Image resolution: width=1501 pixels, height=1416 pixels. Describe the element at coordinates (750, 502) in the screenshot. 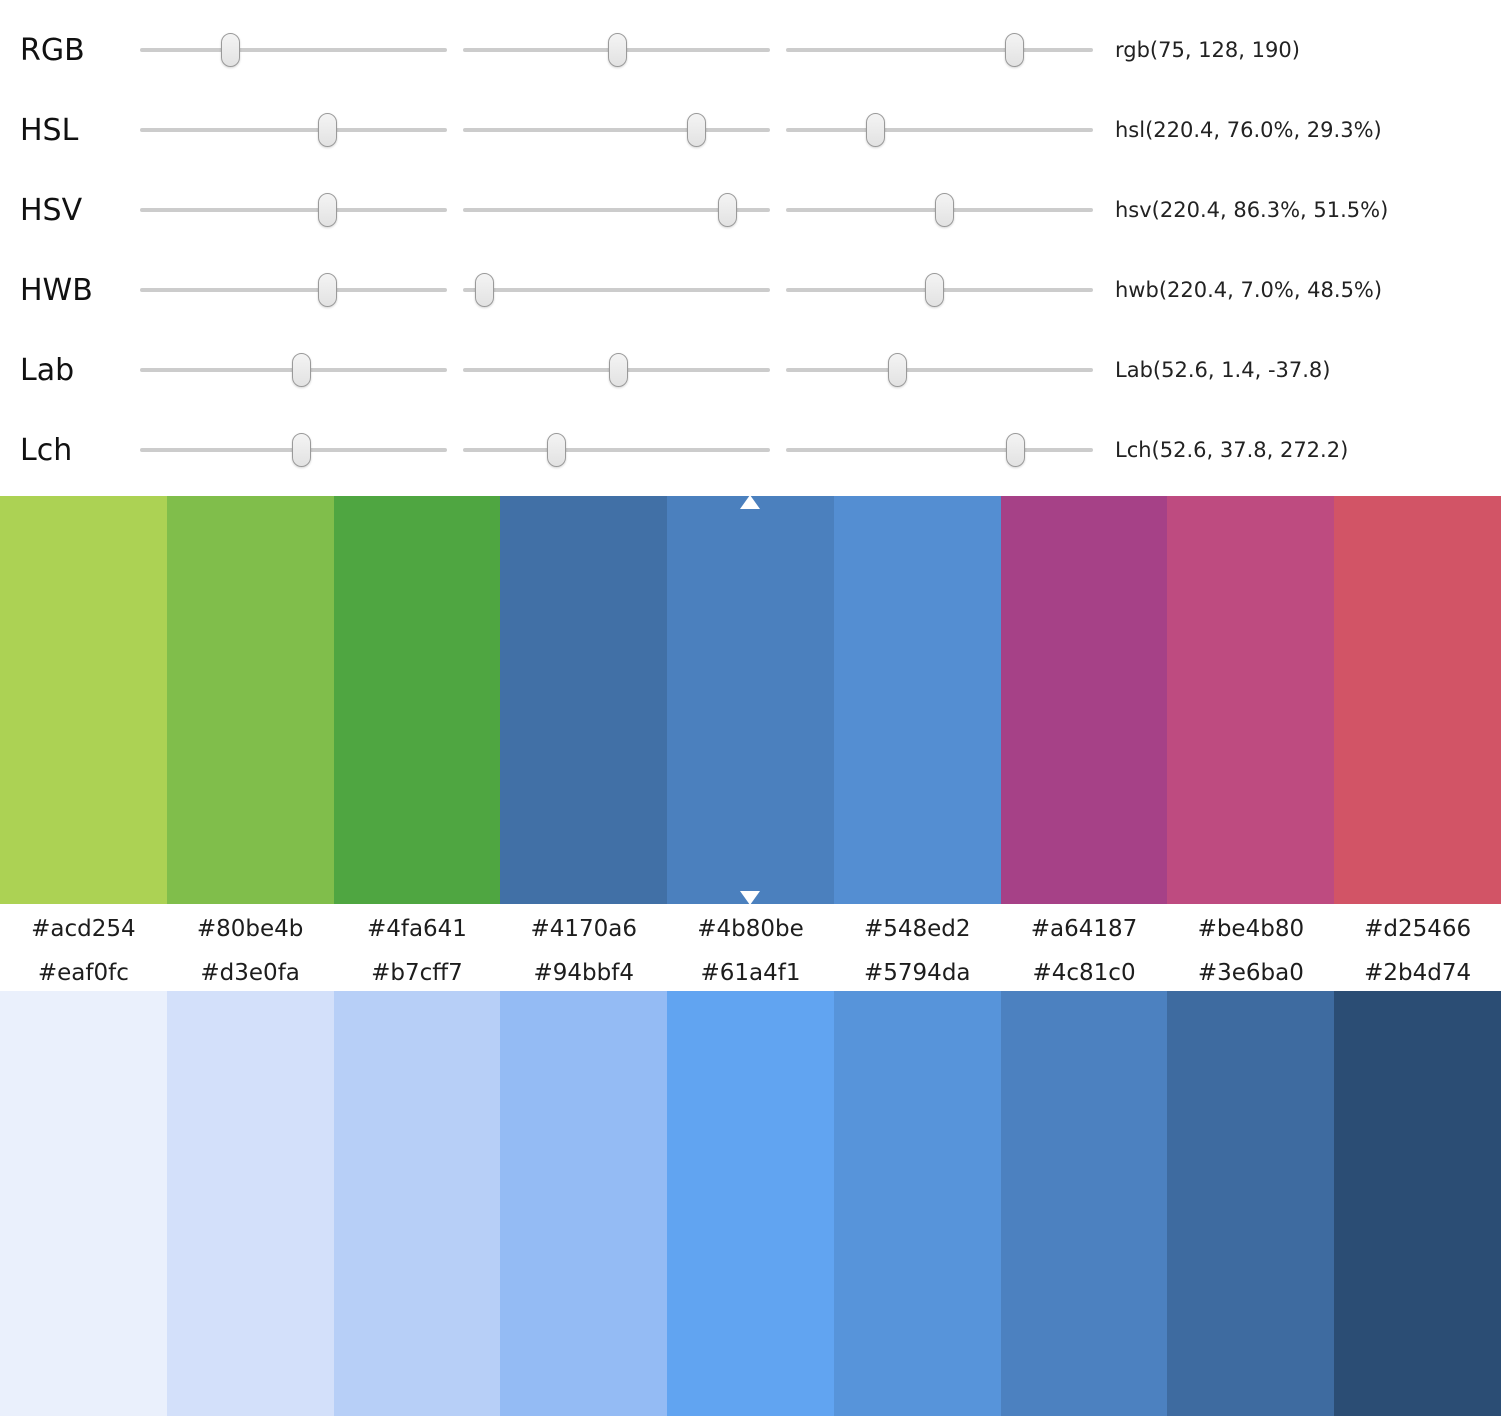

I see `selected-swatch-marker-top` at that location.